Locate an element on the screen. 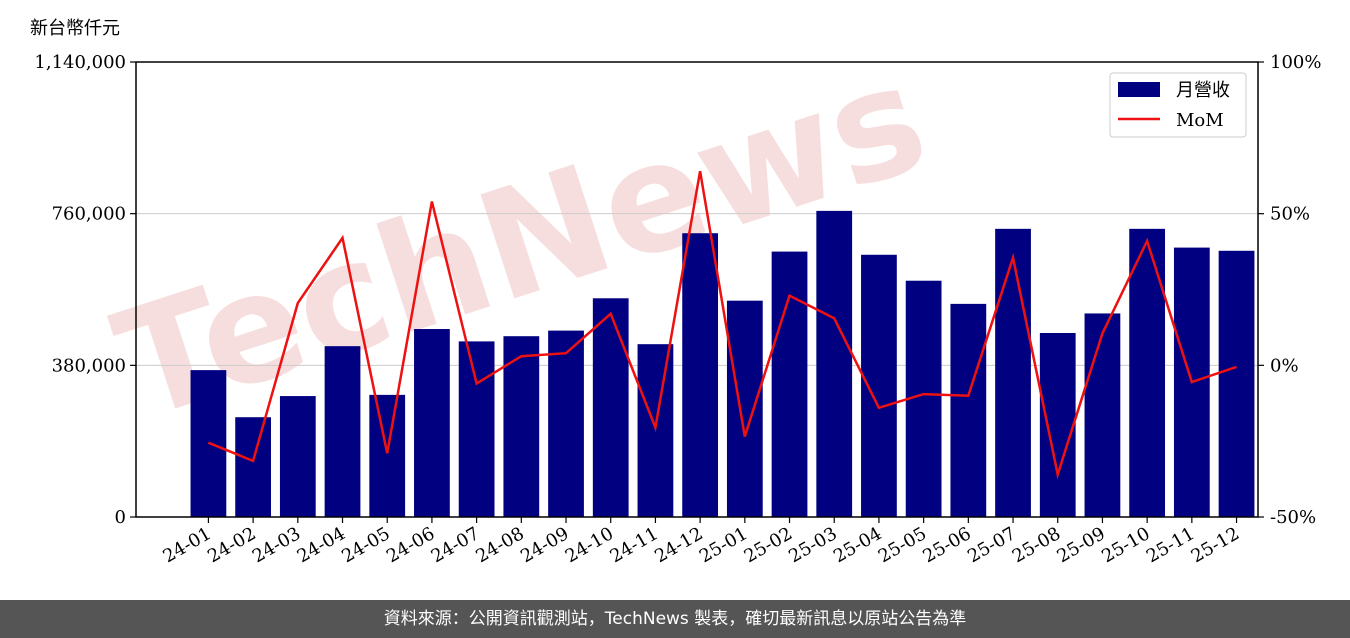 This screenshot has height=638, width=1350. x-tick-label: 25-03 is located at coordinates (812, 545).